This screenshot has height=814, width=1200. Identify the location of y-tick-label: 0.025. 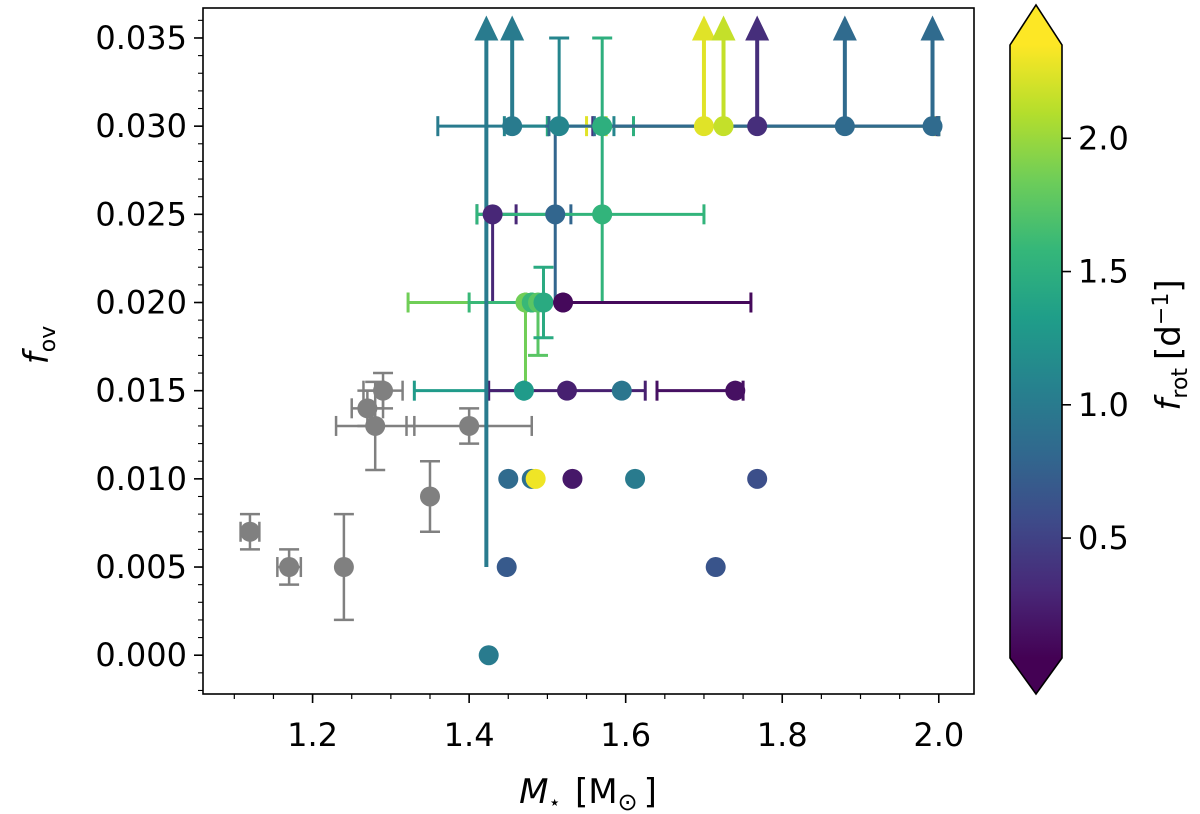
(141, 214).